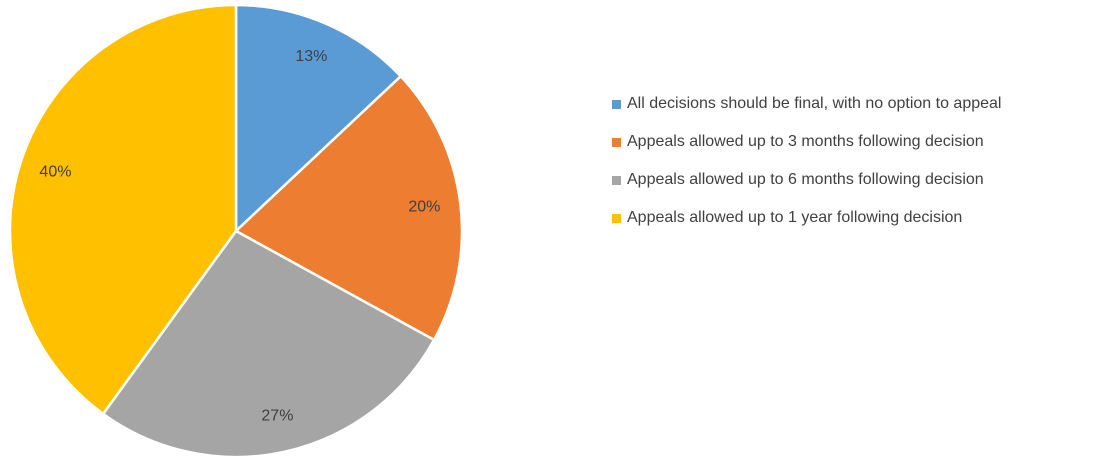 Image resolution: width=1101 pixels, height=456 pixels. I want to click on data-label: 13%, so click(311, 56).